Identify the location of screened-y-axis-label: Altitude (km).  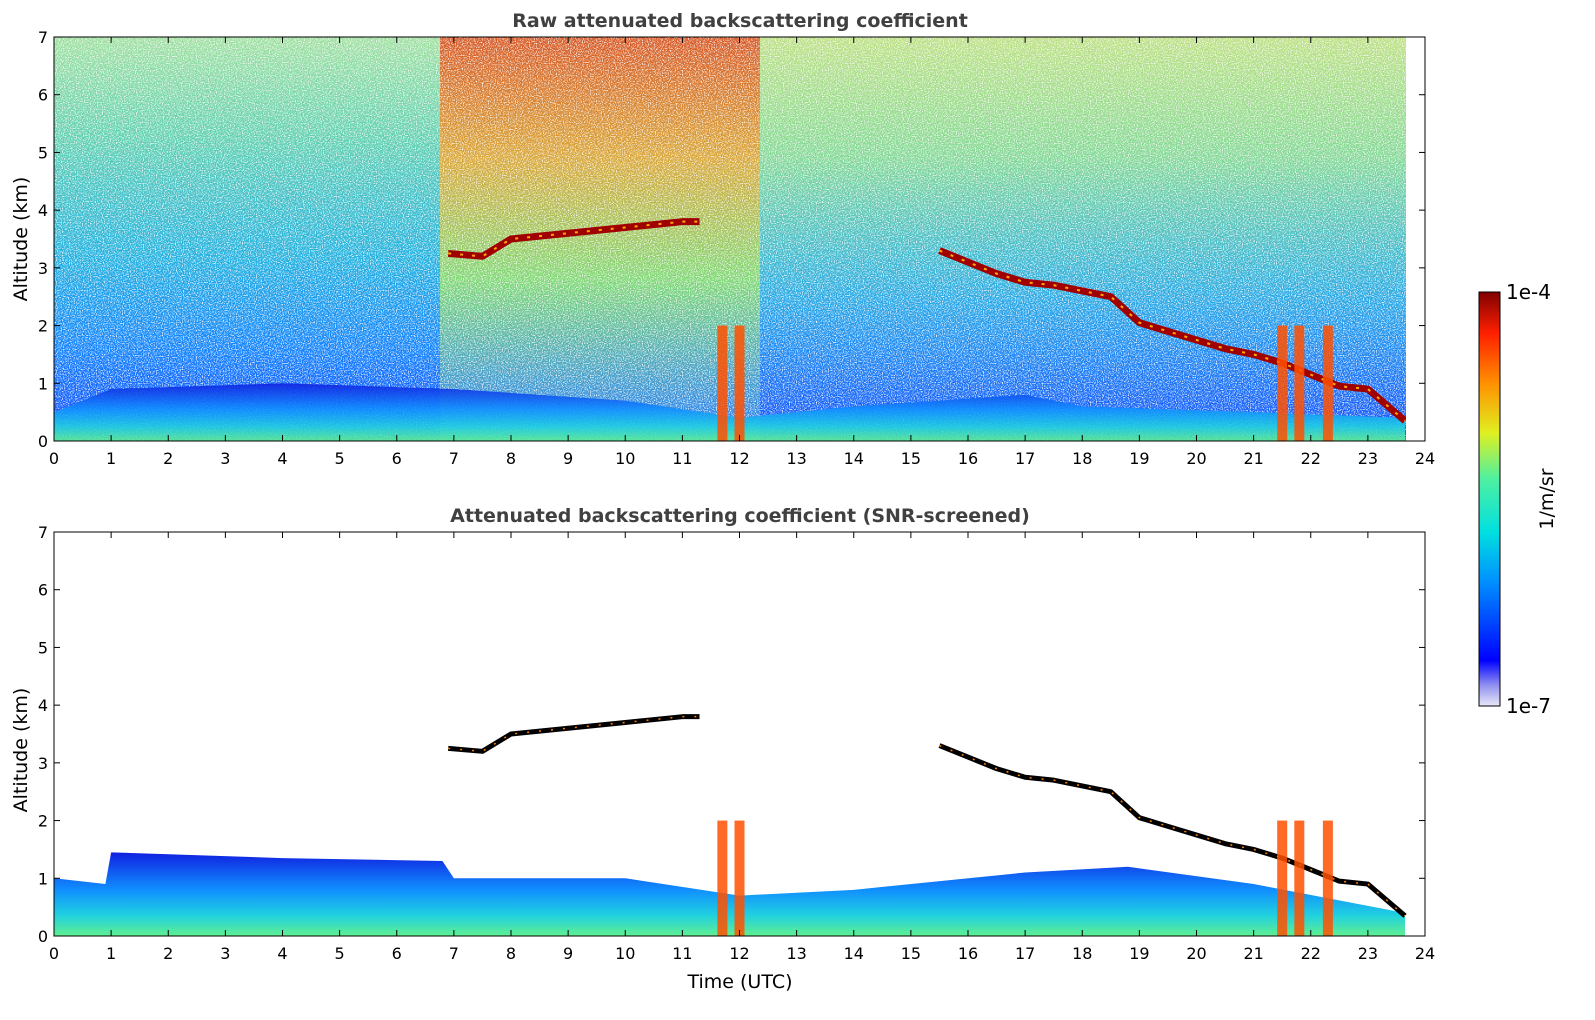
(21, 750).